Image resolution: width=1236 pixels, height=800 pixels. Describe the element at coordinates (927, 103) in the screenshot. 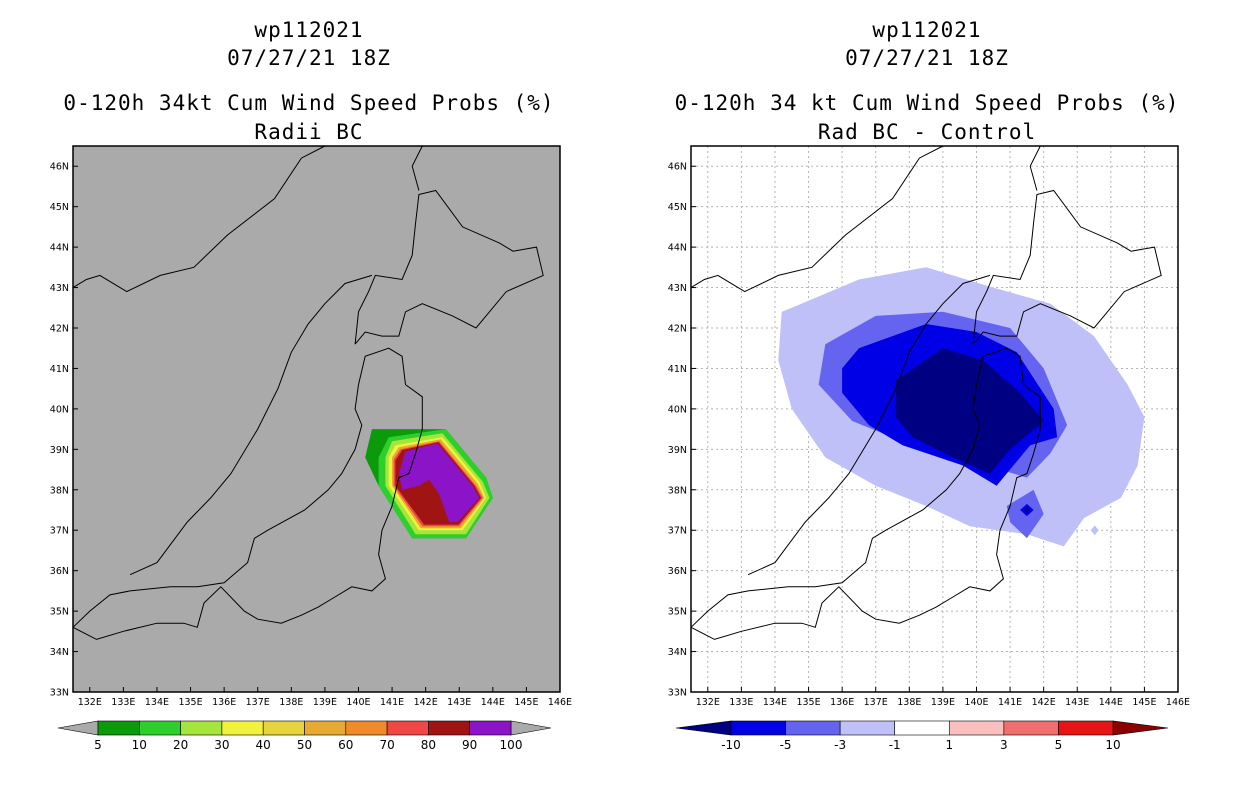

I see `chart-title: 0-120h 34 kt Cum Wind Speed Probs (%)` at that location.